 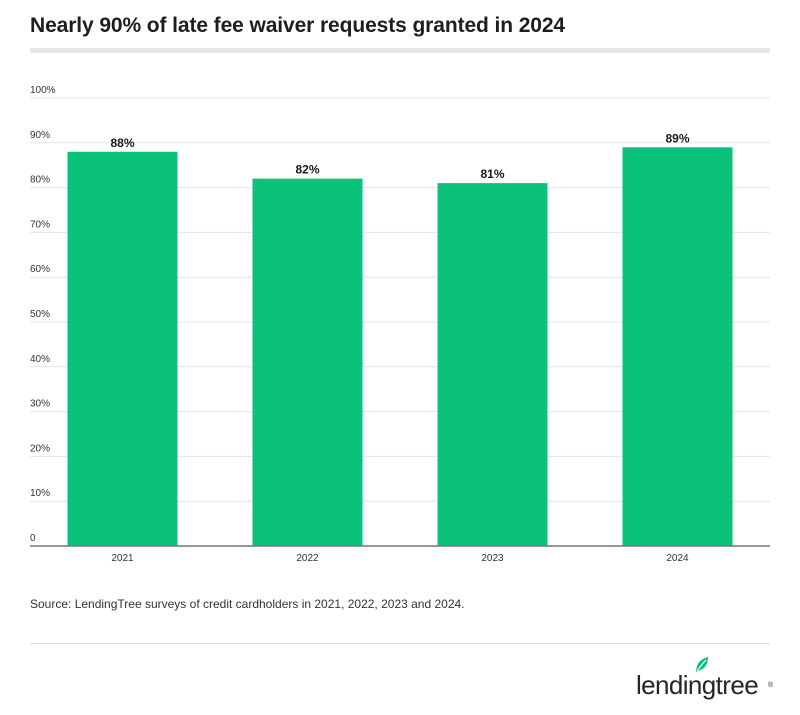 I want to click on x-tick-label: 2024, so click(x=677, y=558).